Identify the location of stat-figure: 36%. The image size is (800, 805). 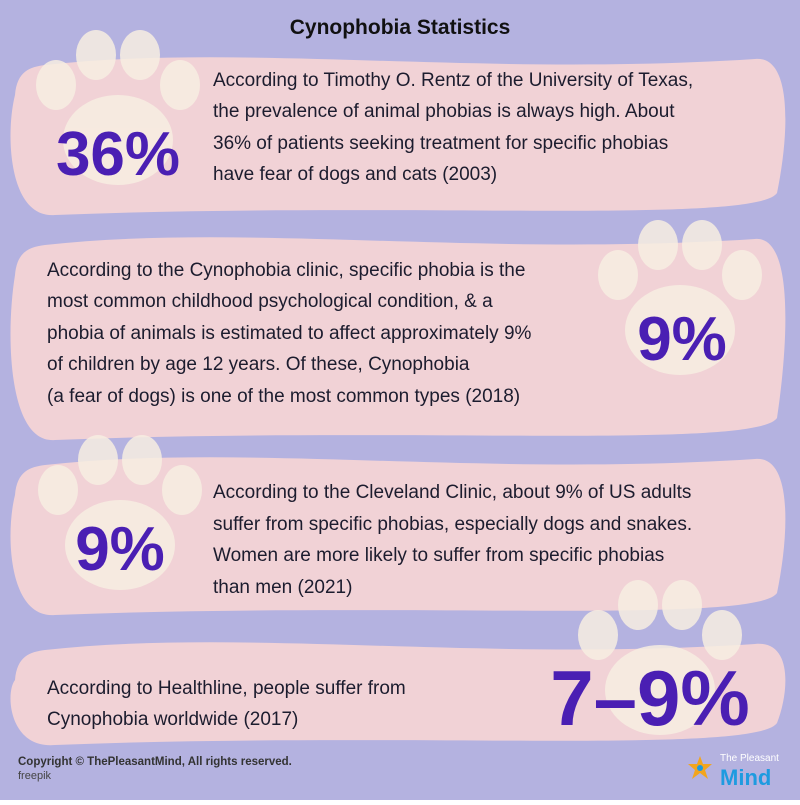
(118, 154).